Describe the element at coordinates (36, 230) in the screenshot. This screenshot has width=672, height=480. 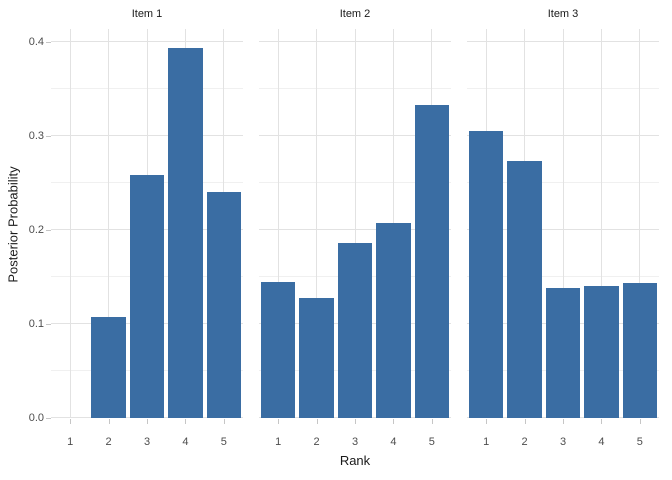
I see `y-tick-label: 0.2` at that location.